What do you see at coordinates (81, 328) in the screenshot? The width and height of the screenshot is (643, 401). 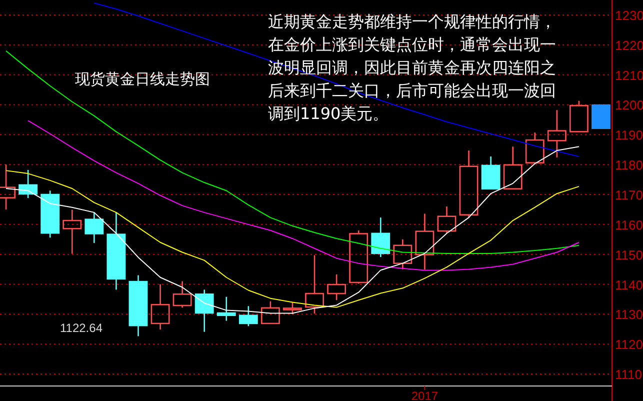 I see `annotation: 1122.64` at bounding box center [81, 328].